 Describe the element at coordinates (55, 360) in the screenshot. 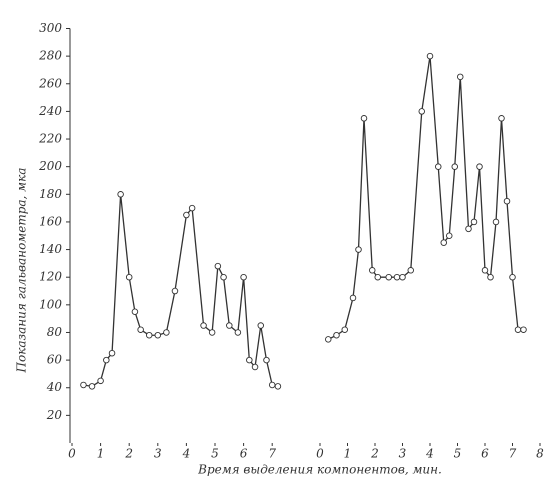

I see `y-tick-label: 60` at that location.